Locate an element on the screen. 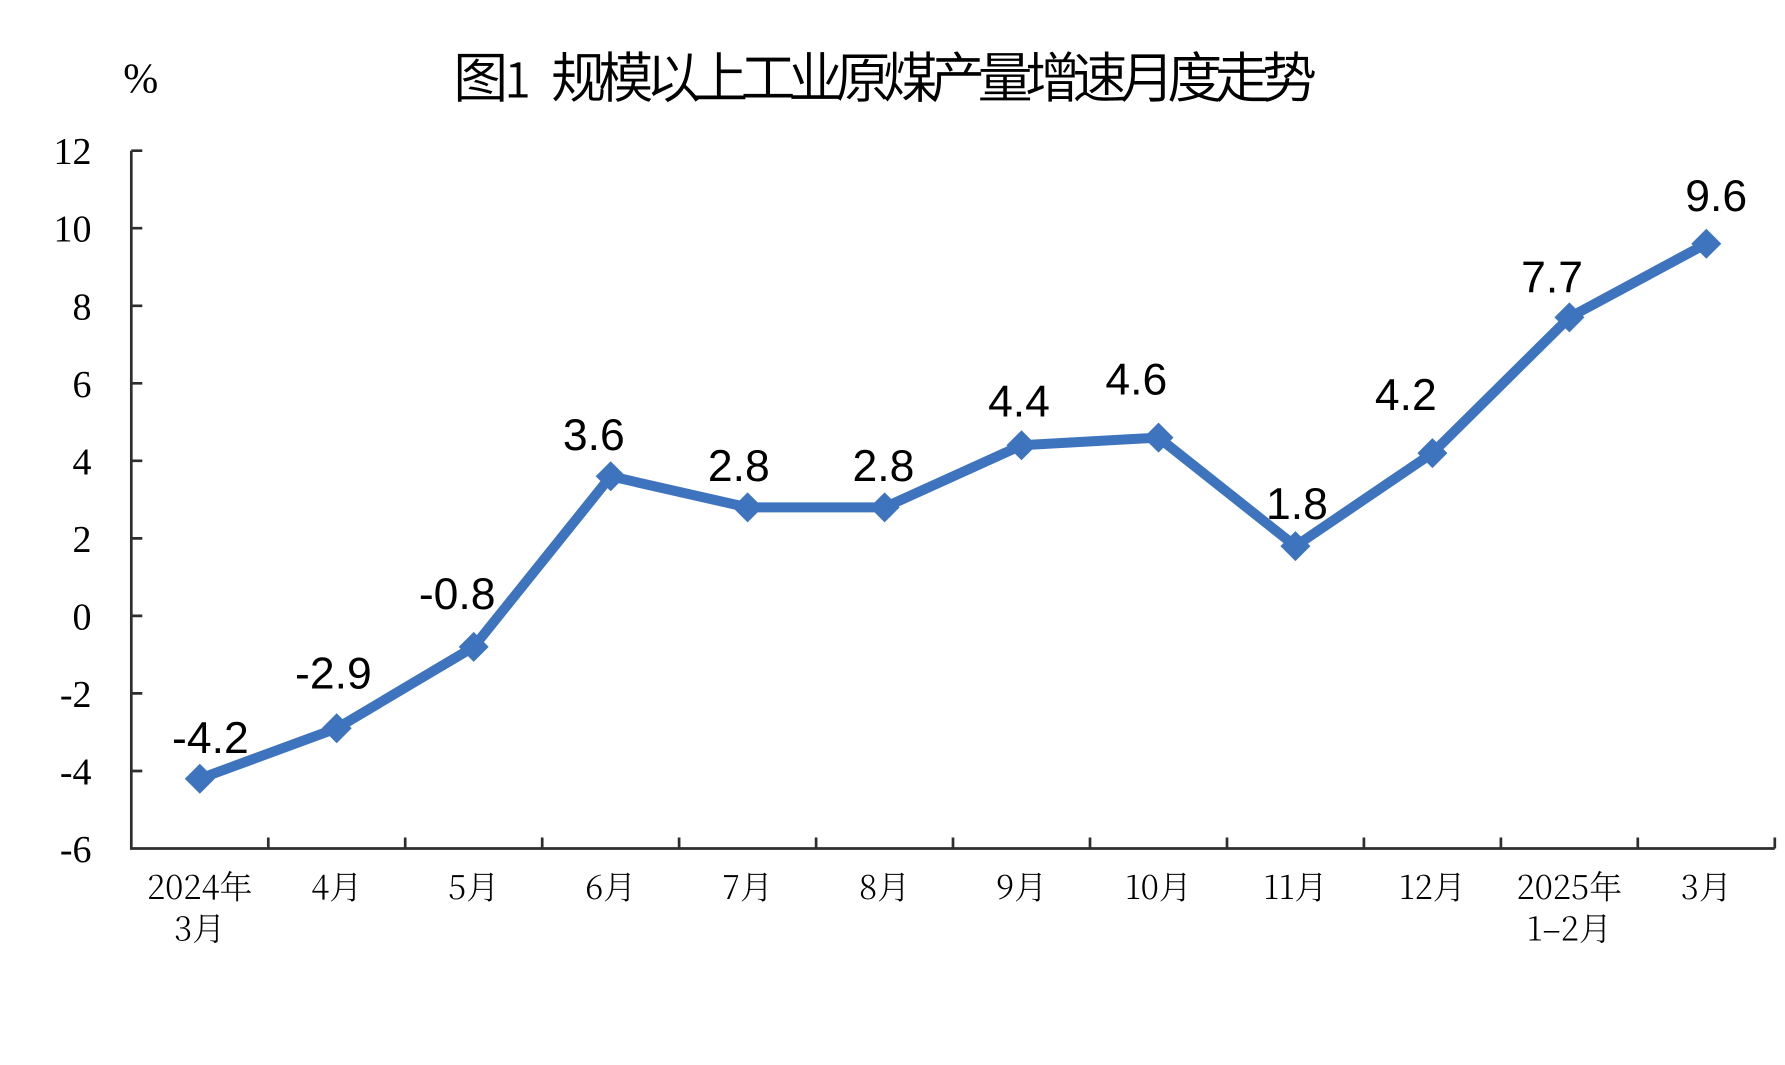 This screenshot has height=1065, width=1785. svg-text: -2 is located at coordinates (76, 695).